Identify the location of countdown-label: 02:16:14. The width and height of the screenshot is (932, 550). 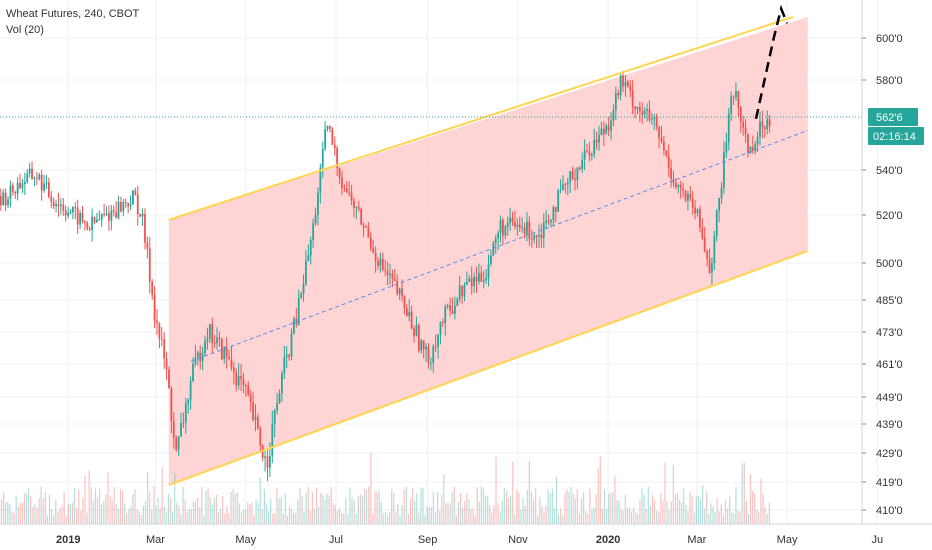
(894, 137).